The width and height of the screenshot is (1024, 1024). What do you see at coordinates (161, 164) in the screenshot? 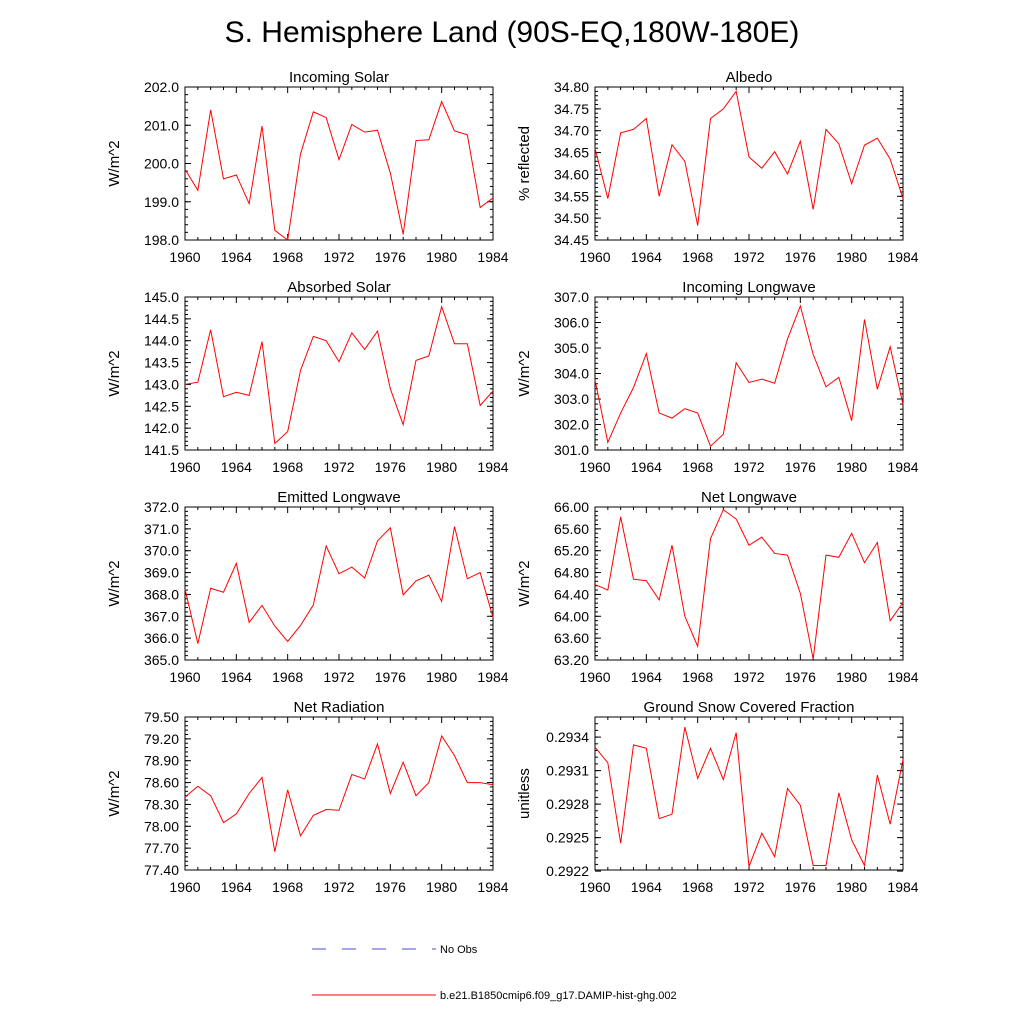
I see `y-tick-label: 200.0` at bounding box center [161, 164].